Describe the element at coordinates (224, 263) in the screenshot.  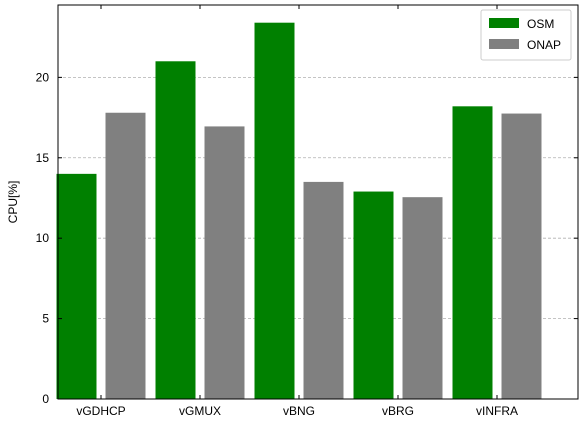
I see `bar-onap-vgmux` at that location.